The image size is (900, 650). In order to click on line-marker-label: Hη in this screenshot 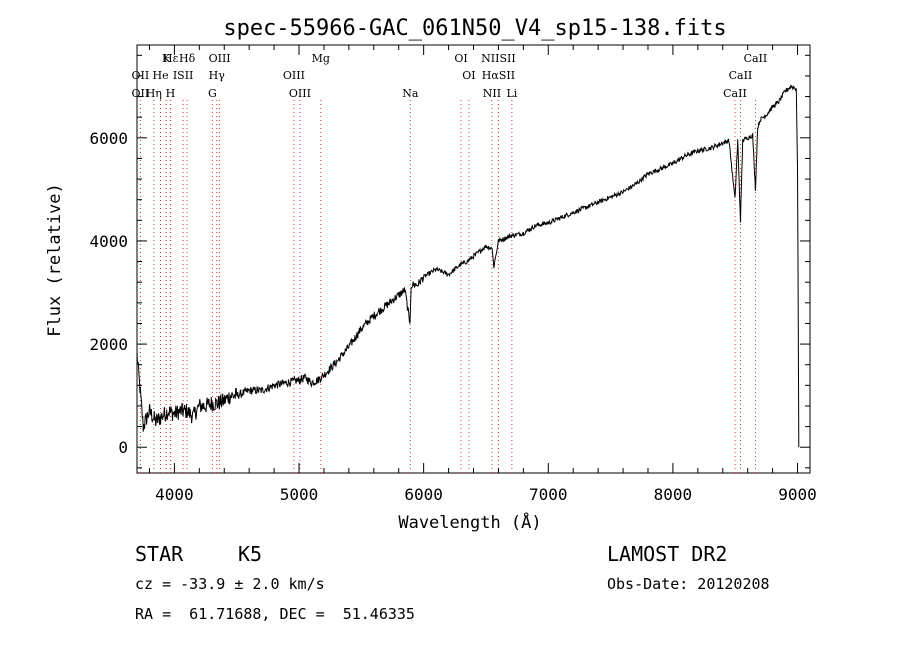, I will do `click(154, 93)`.